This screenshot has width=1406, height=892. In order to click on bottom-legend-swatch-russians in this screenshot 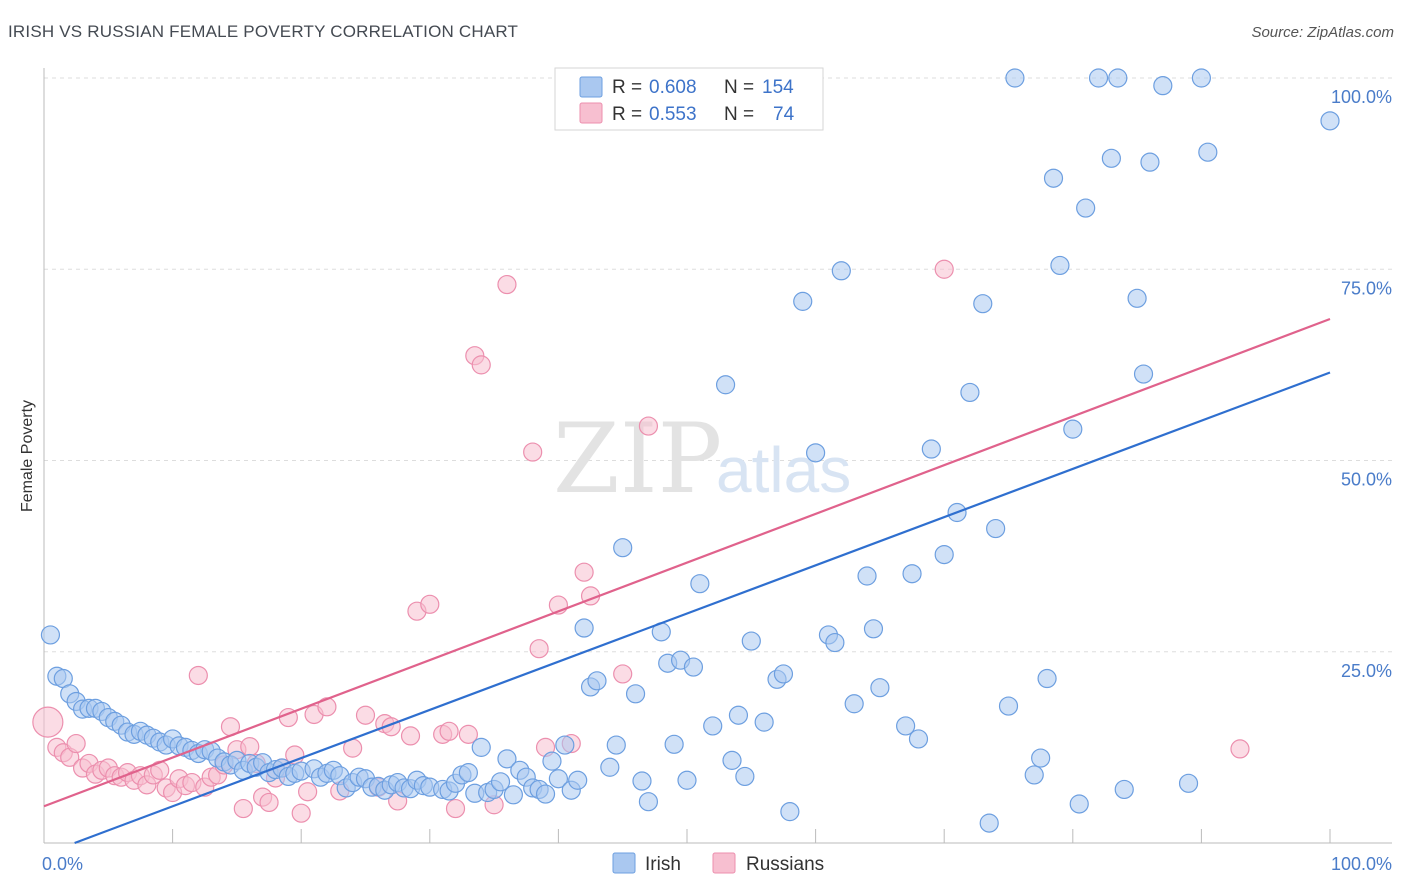, I will do `click(724, 863)`.